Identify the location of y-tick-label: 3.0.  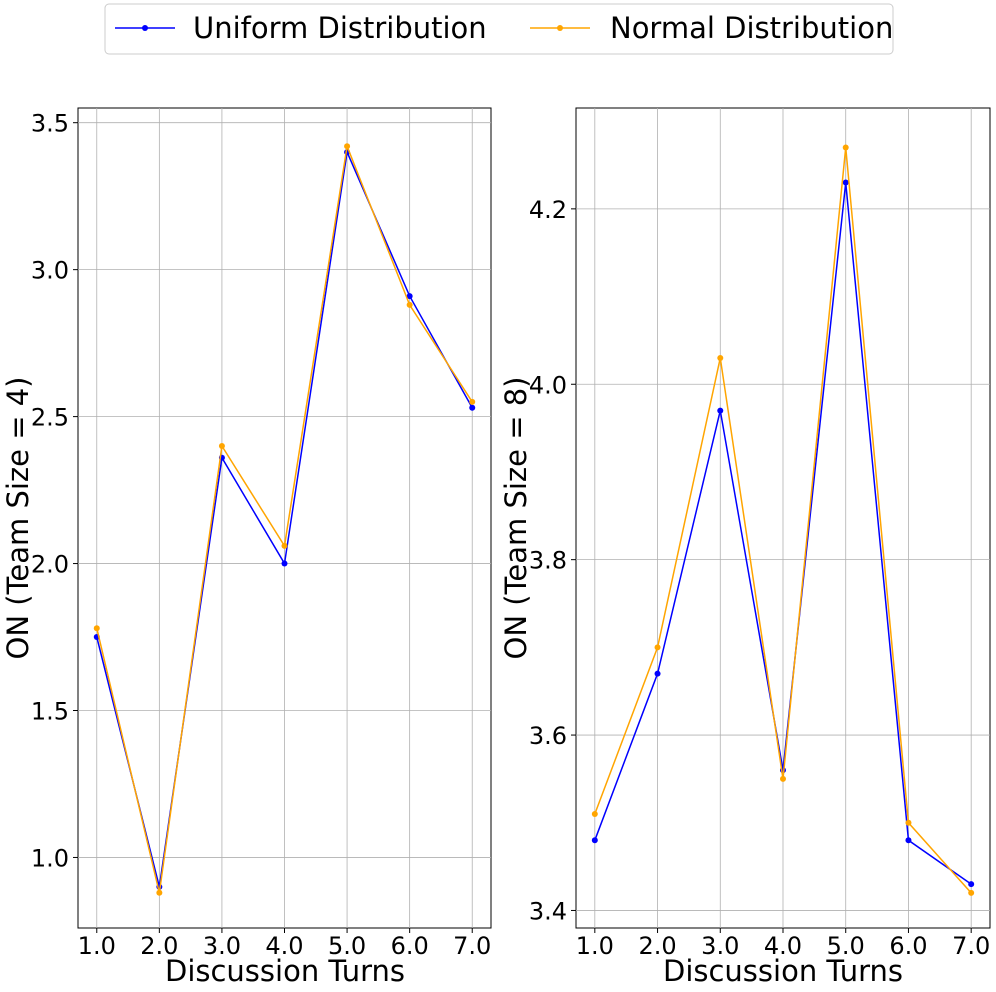
(50, 271).